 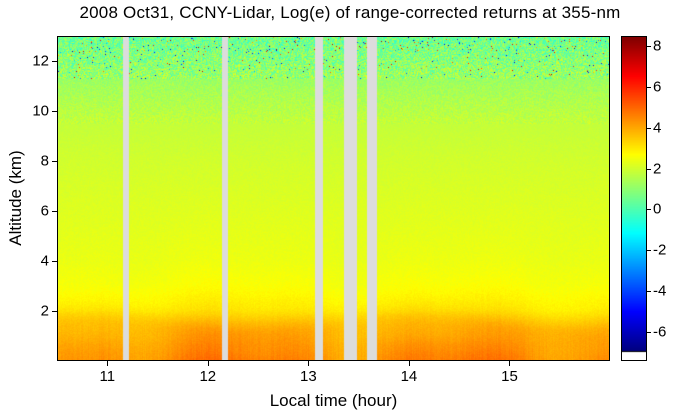 I want to click on x-tick-label: 15, so click(x=509, y=376).